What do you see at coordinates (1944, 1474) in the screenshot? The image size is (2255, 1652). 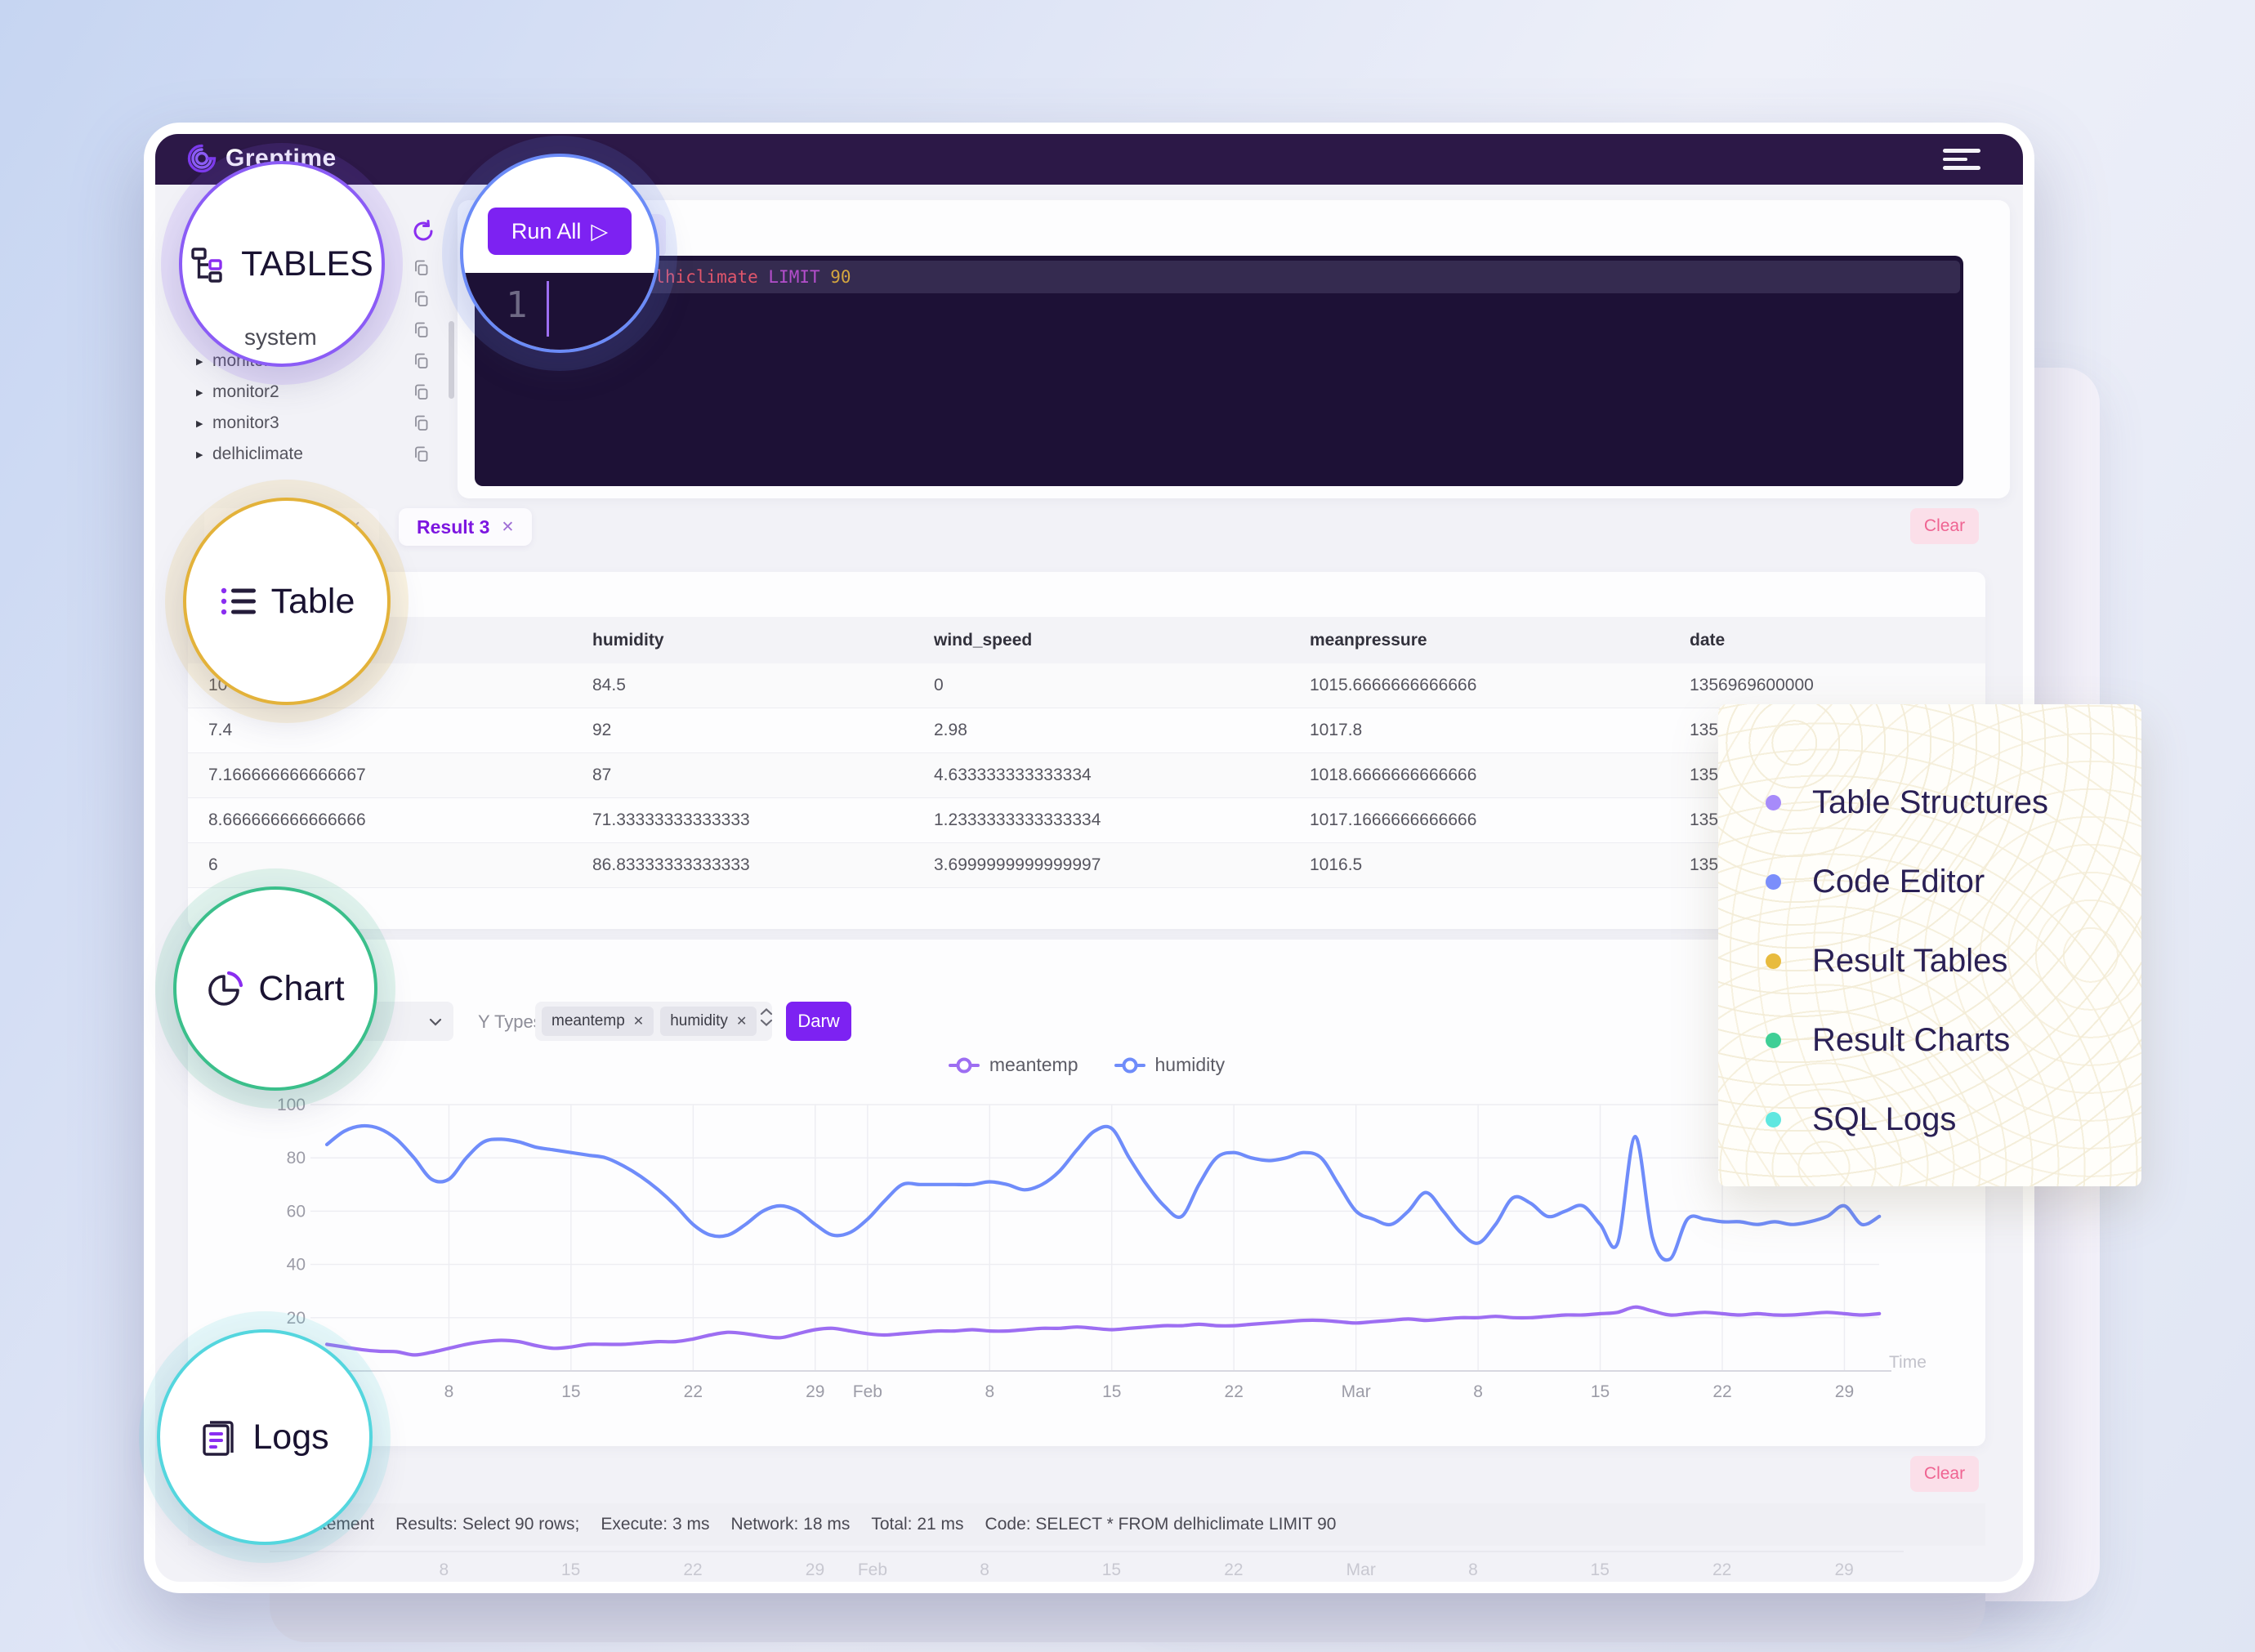 I see `clear-logs-button: Clear` at bounding box center [1944, 1474].